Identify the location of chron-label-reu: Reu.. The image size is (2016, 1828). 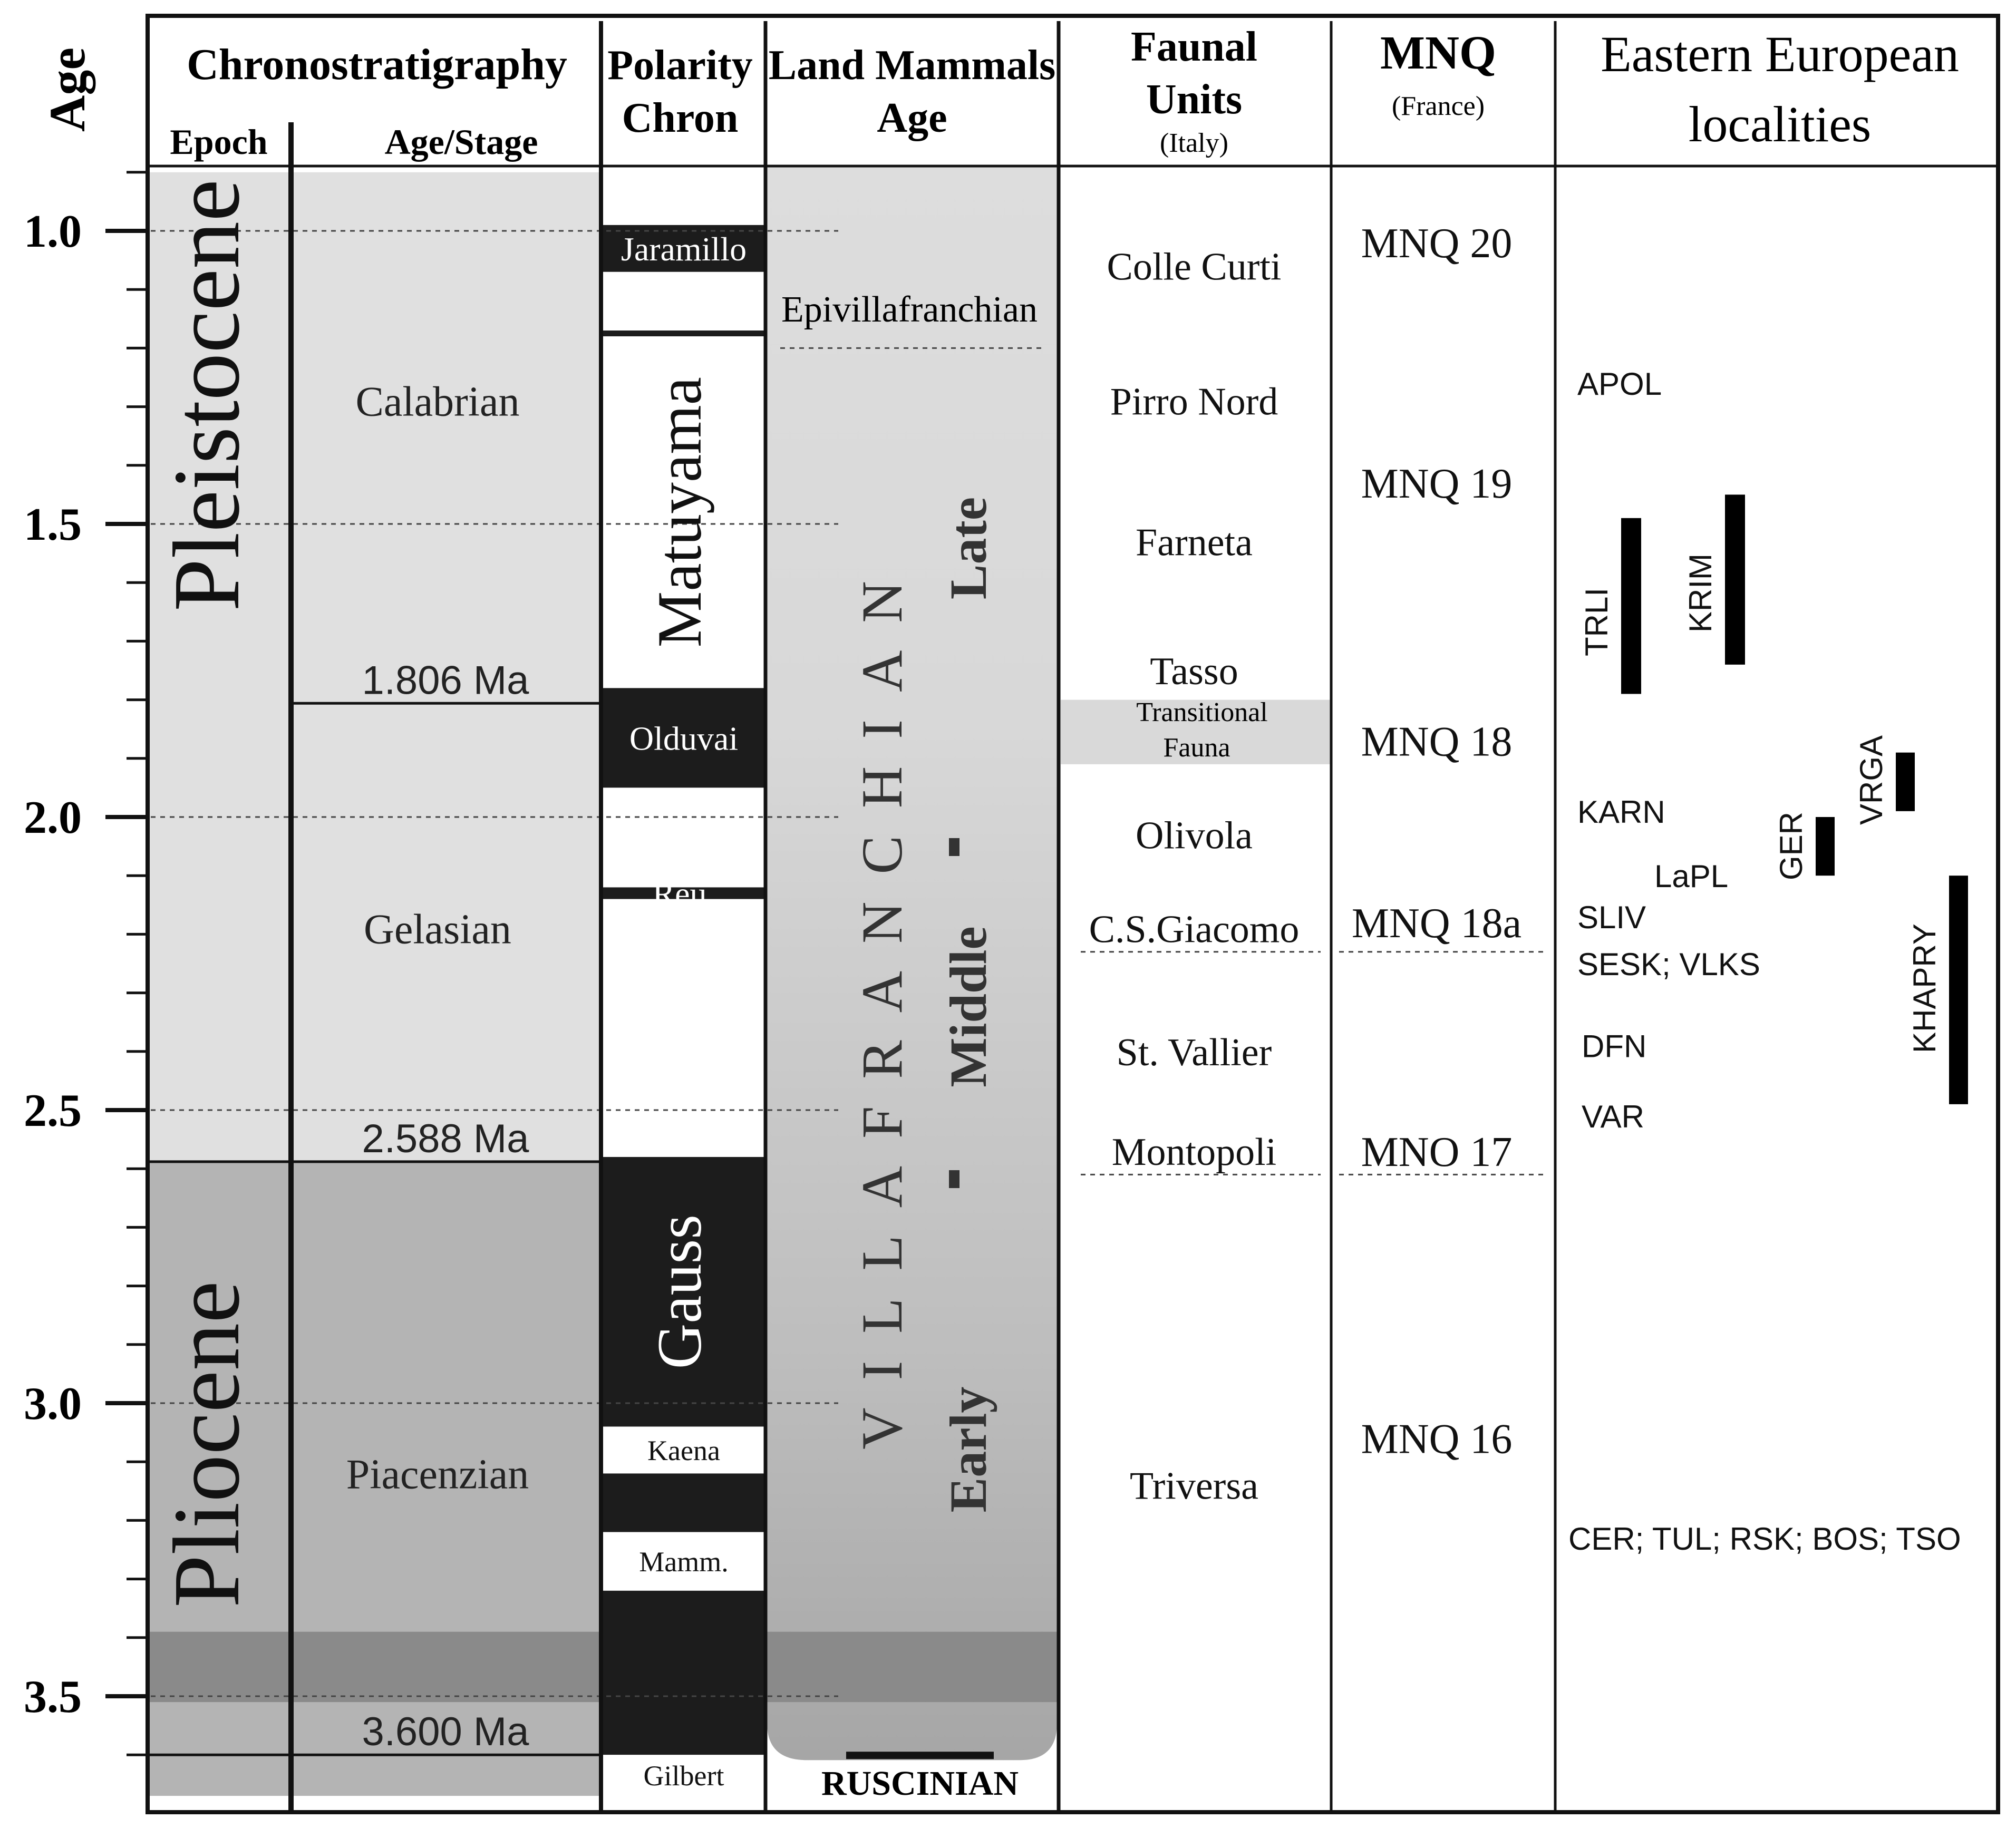
(683, 893).